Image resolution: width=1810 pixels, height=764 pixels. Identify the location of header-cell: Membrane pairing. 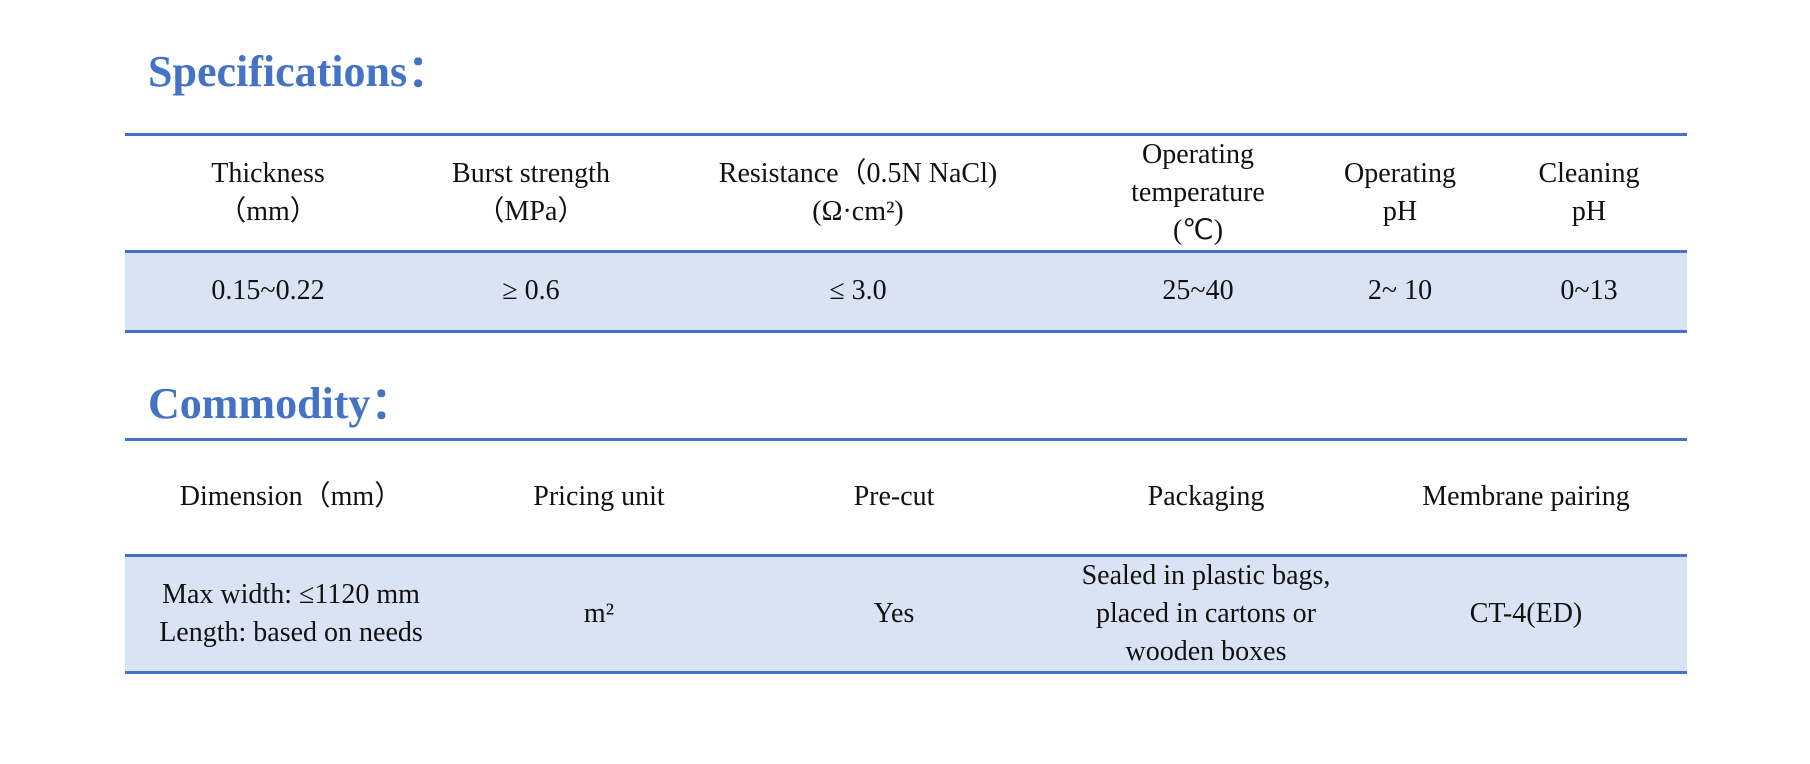
(1526, 497).